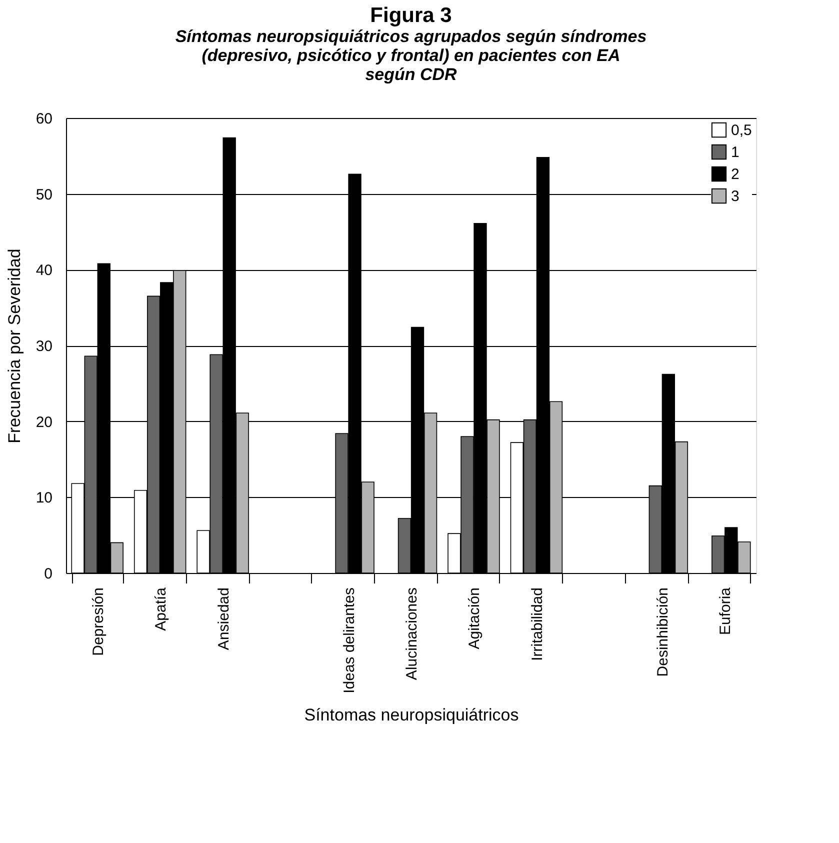 Image resolution: width=839 pixels, height=843 pixels. What do you see at coordinates (44, 195) in the screenshot?
I see `y-tick-label: 50` at bounding box center [44, 195].